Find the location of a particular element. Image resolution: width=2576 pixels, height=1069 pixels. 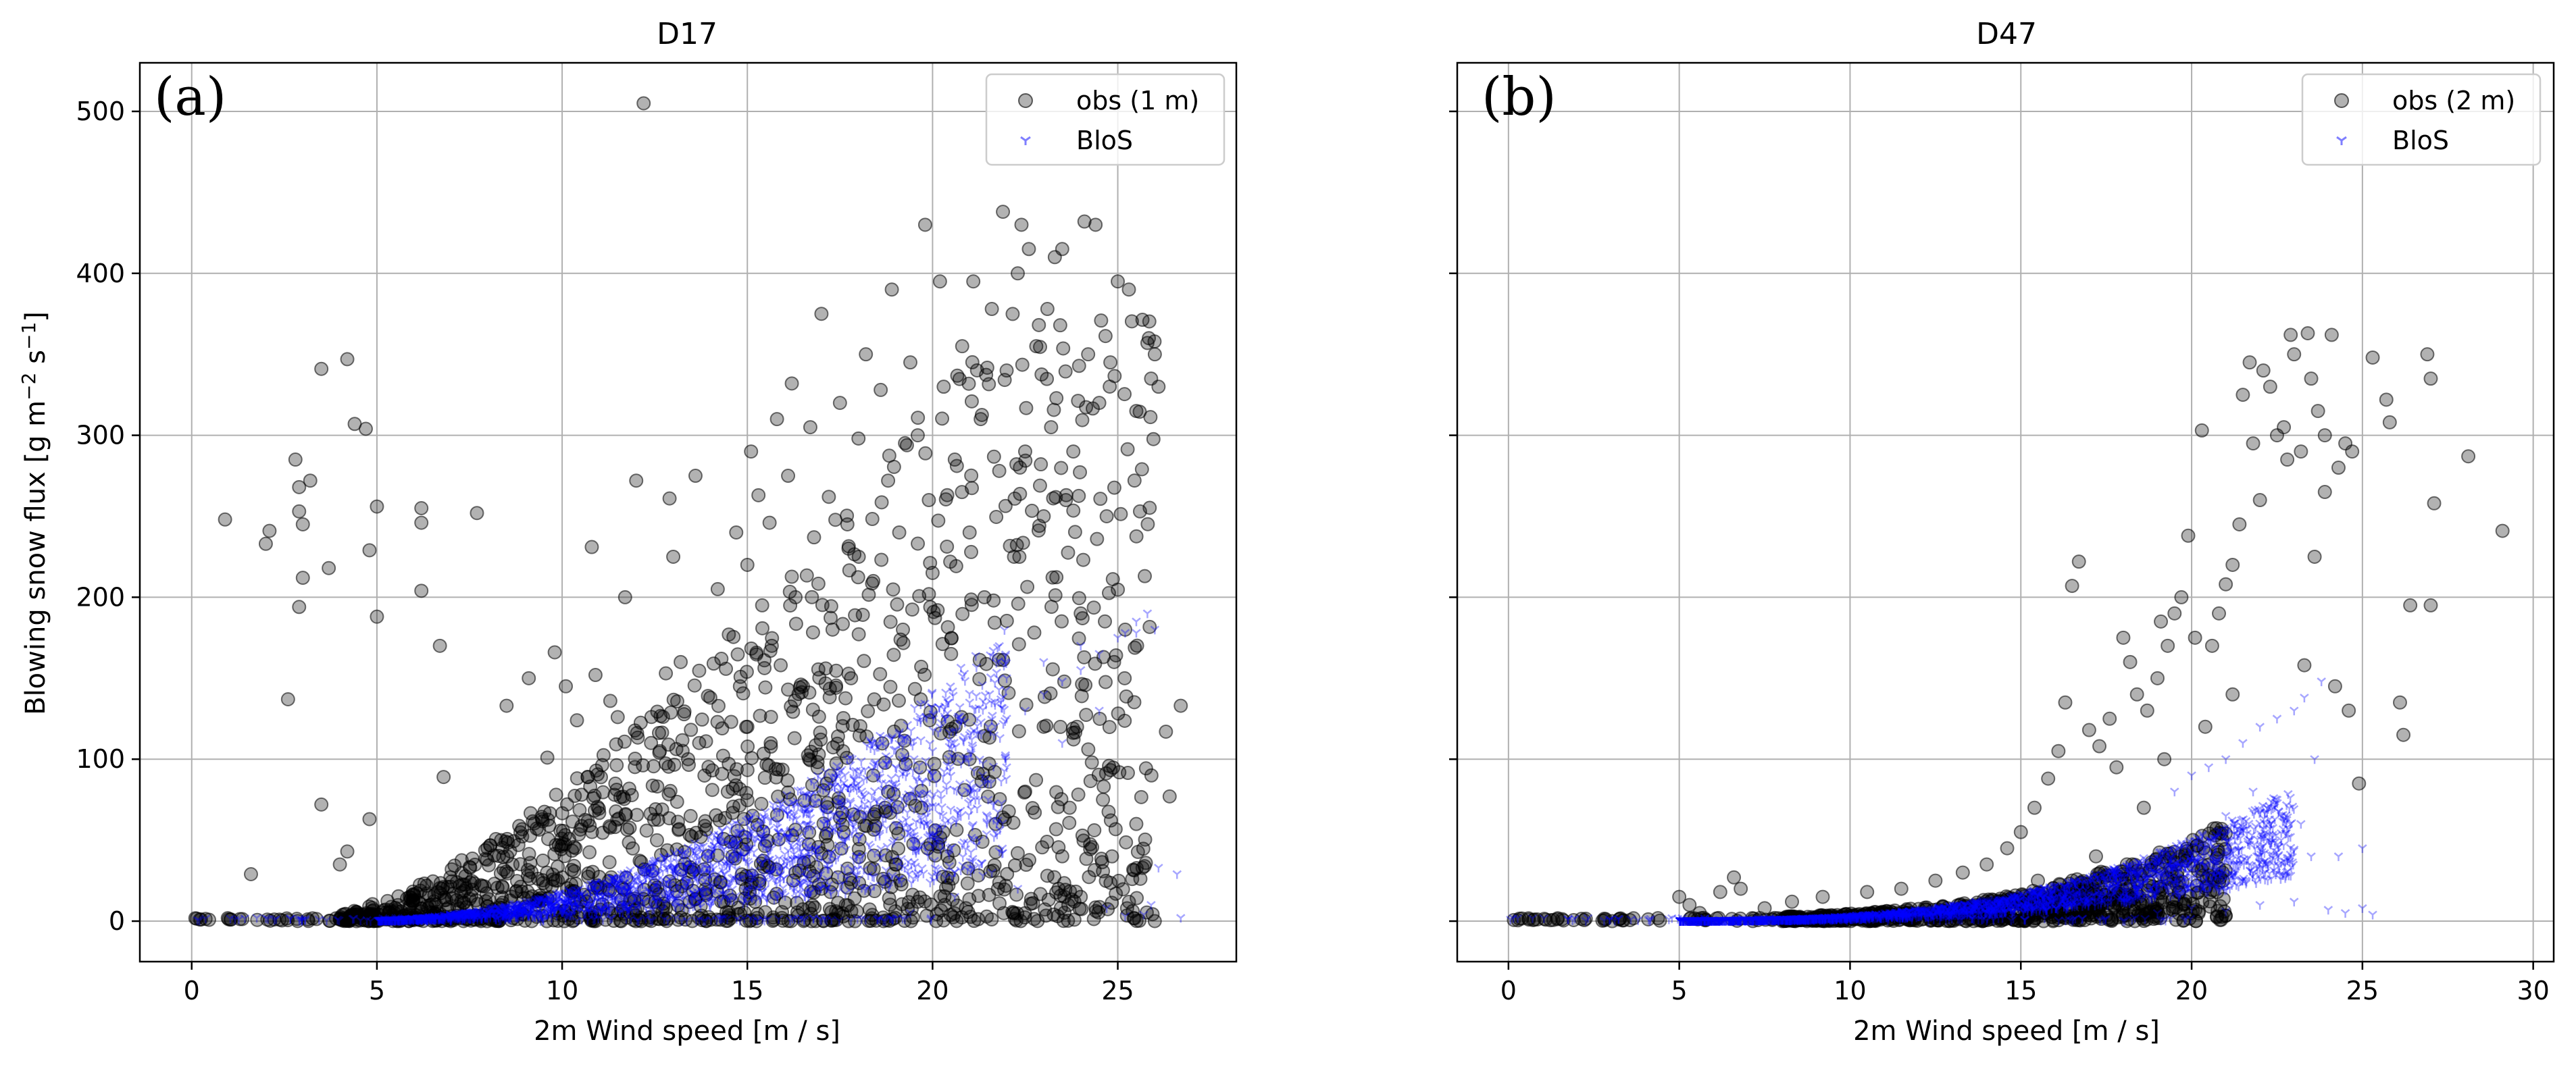

legend-obs-marker is located at coordinates (1025, 100).